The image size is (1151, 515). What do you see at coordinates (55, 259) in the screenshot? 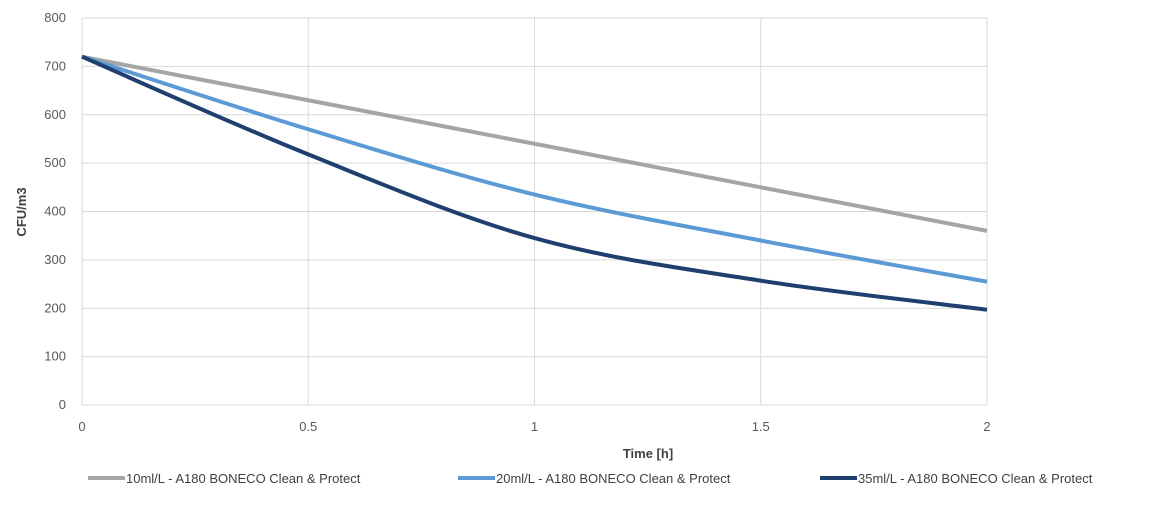
I see `y-tick-label: 300` at bounding box center [55, 259].